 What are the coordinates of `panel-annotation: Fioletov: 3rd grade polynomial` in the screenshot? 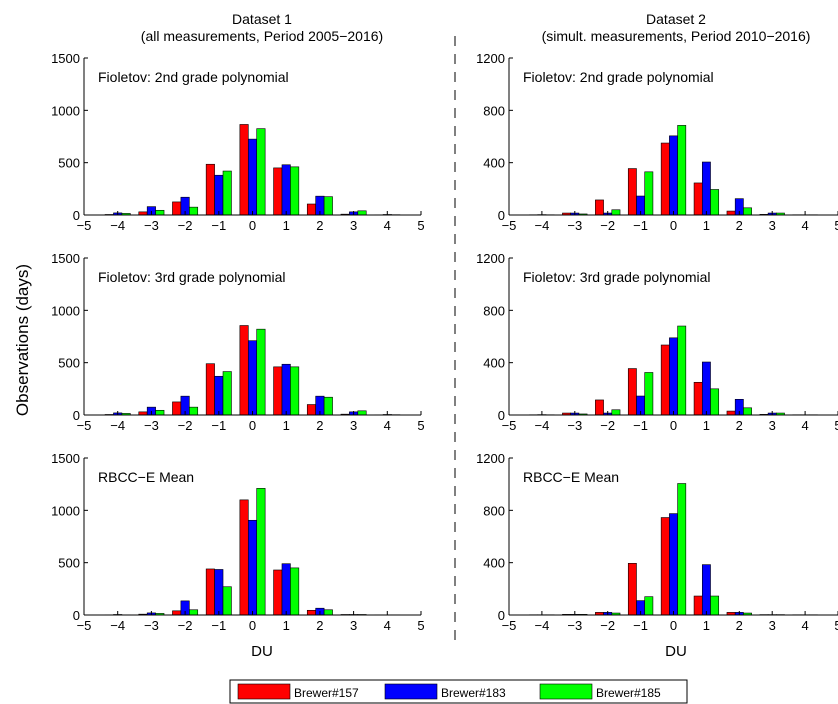 It's located at (192, 277).